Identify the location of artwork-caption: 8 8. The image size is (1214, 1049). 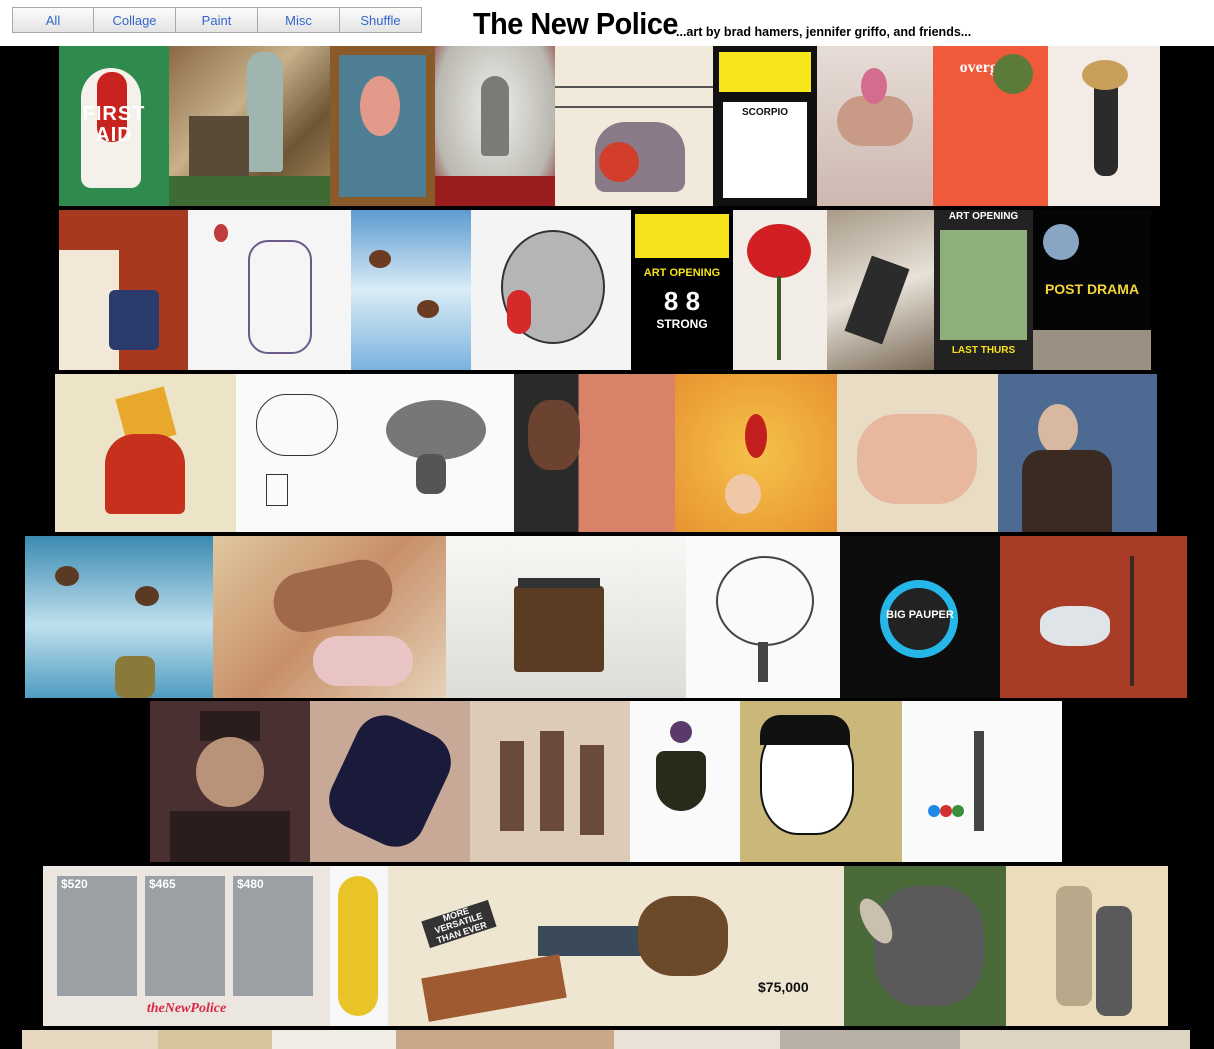
(682, 301).